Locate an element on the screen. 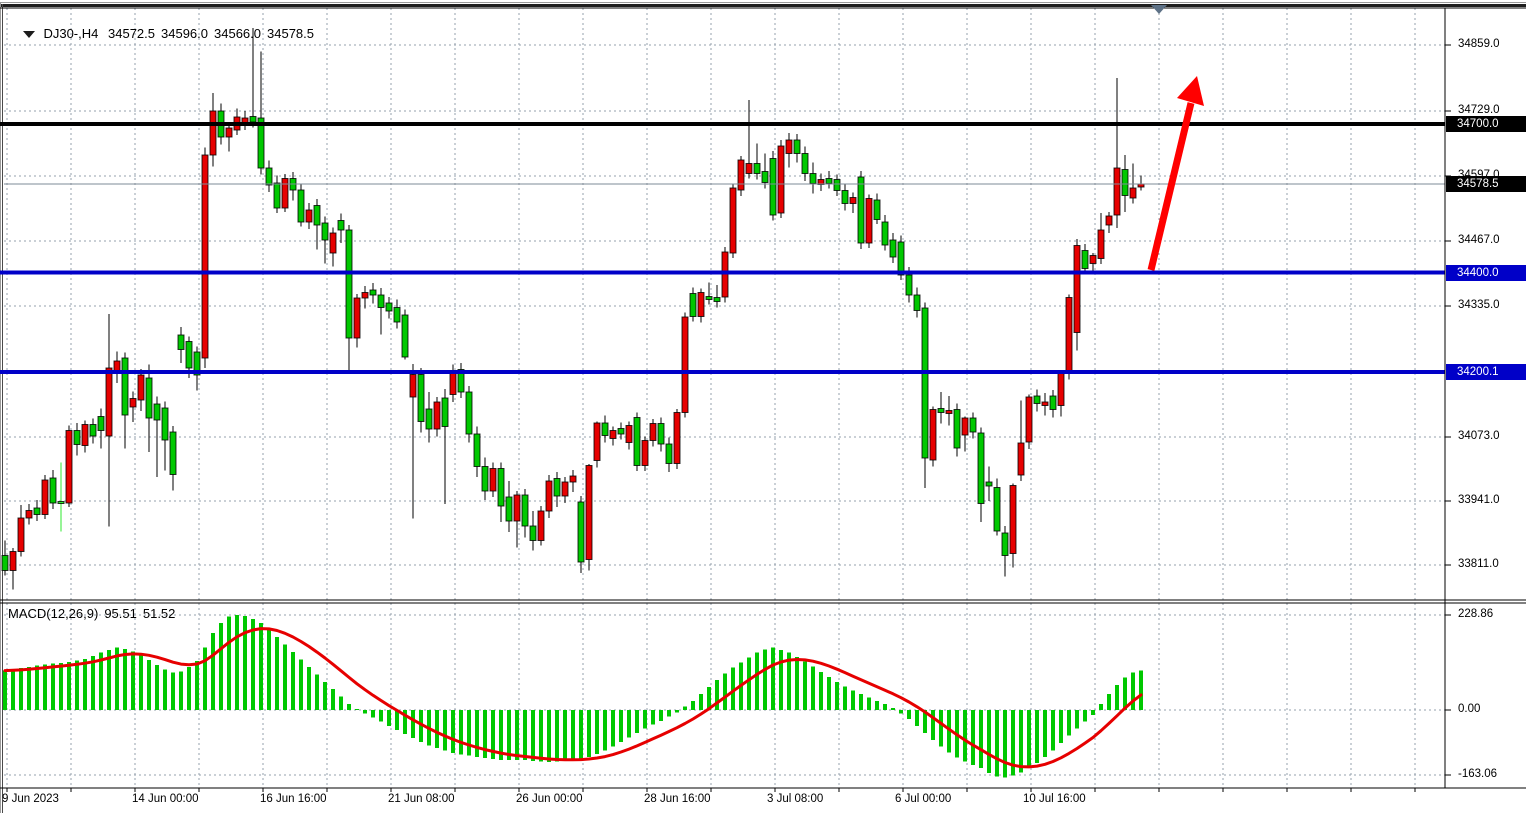 This screenshot has height=813, width=1526. price-tick-label: 33941.0 is located at coordinates (1479, 500).